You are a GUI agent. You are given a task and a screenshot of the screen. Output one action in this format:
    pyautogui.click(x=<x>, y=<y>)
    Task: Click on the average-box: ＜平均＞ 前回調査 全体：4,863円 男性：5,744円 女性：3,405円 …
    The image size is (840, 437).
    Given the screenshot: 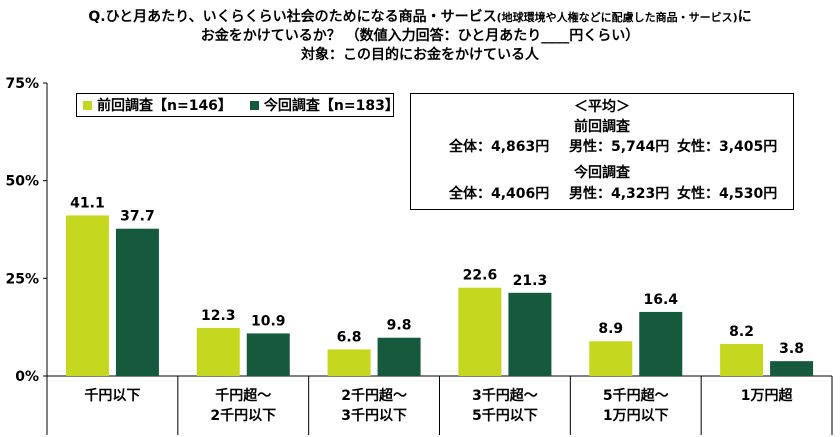 What is the action you would take?
    pyautogui.click(x=602, y=151)
    